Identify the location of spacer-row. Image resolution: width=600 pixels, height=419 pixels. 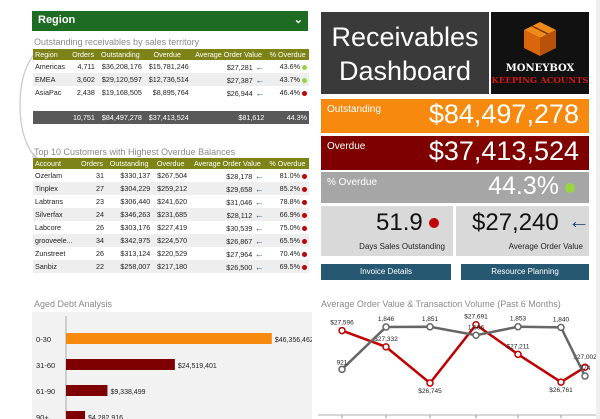
(171, 105).